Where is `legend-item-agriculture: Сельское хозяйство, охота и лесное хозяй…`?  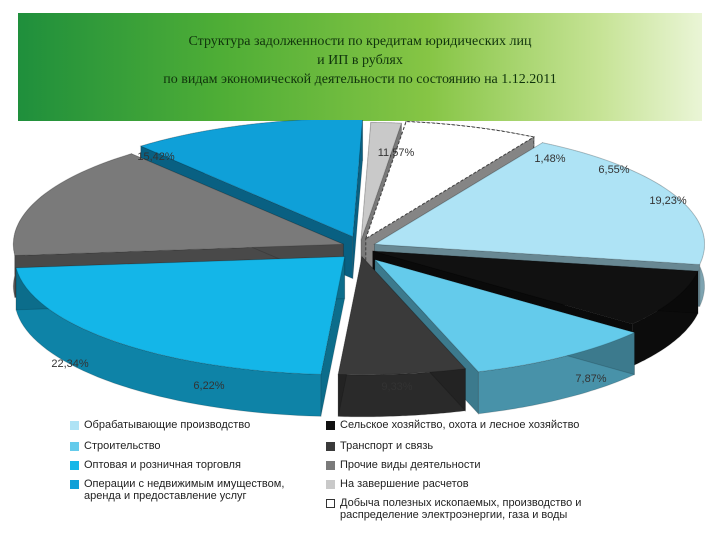 legend-item-agriculture: Сельское хозяйство, охота и лесное хозяй… is located at coordinates (476, 425).